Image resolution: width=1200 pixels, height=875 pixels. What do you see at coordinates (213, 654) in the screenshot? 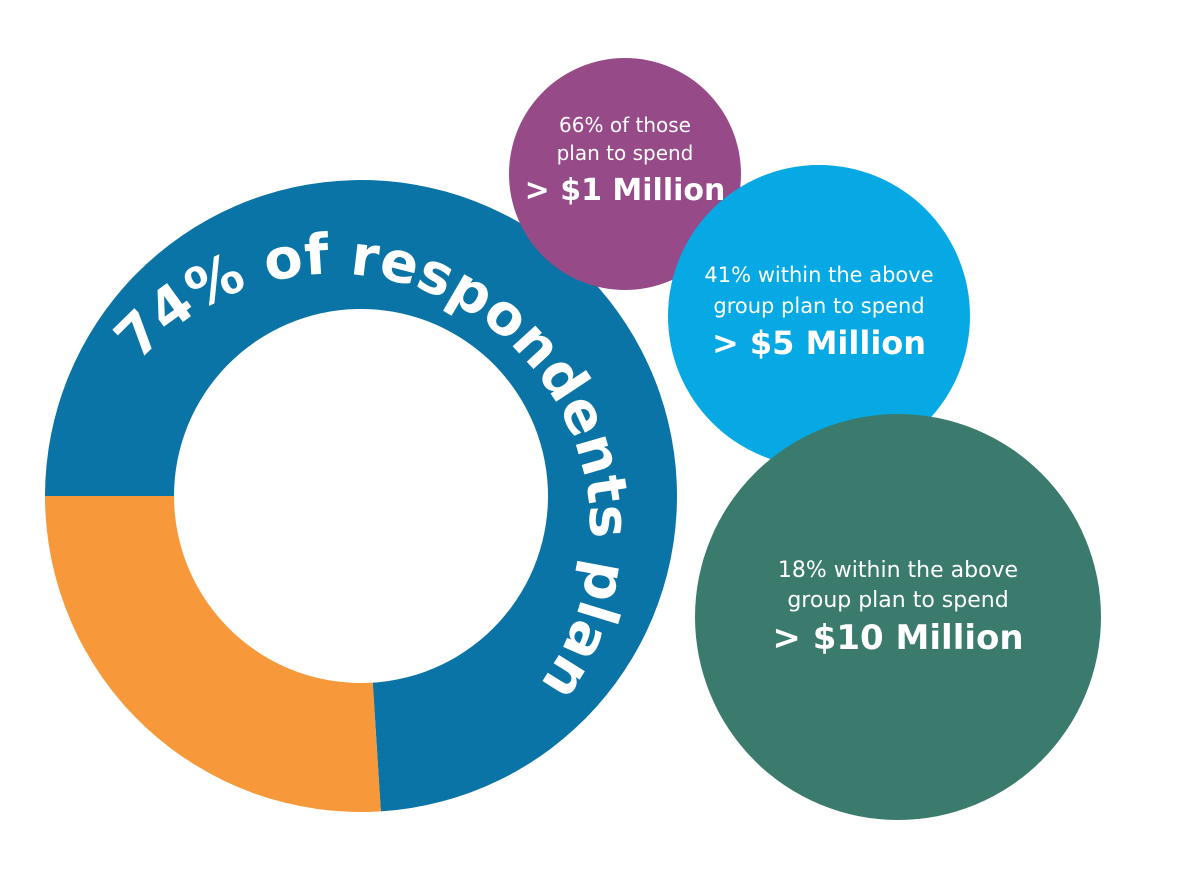
I see `ring-slice-remainder` at bounding box center [213, 654].